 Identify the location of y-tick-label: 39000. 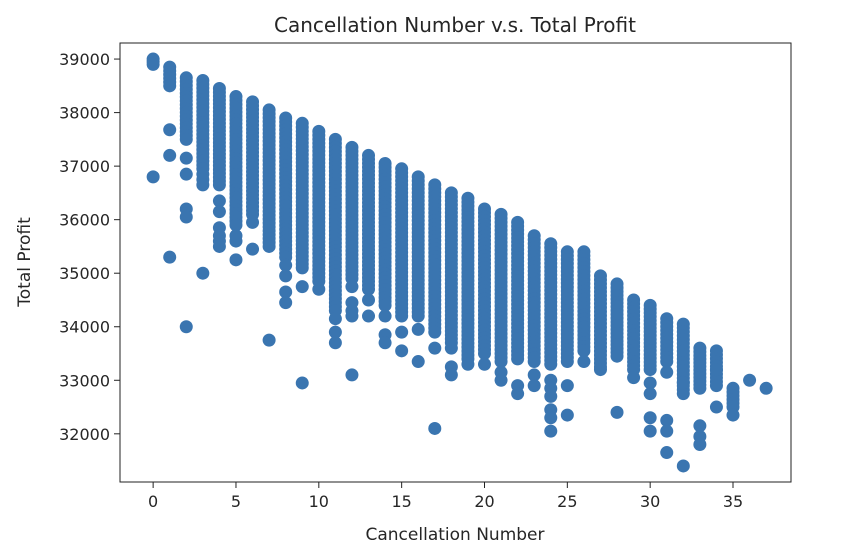
(84, 59).